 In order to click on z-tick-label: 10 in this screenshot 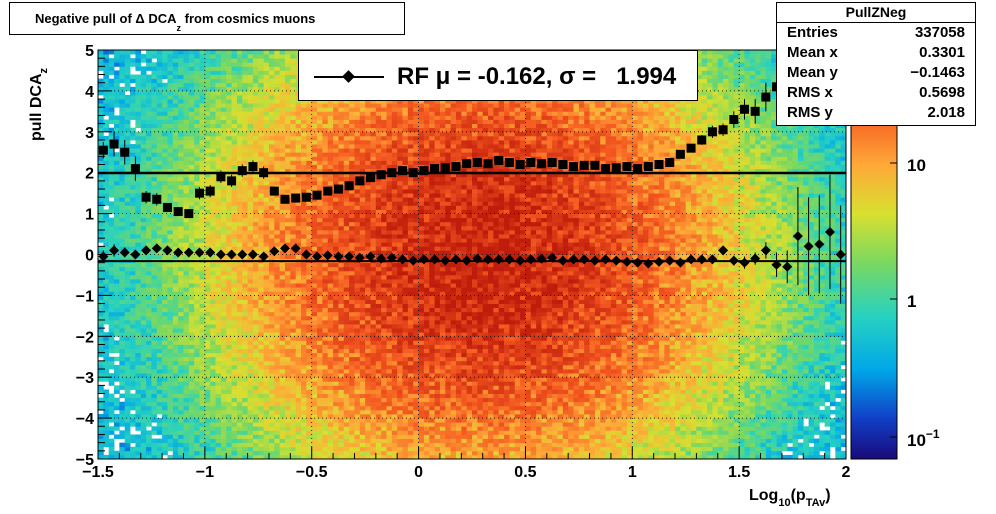, I will do `click(916, 165)`.